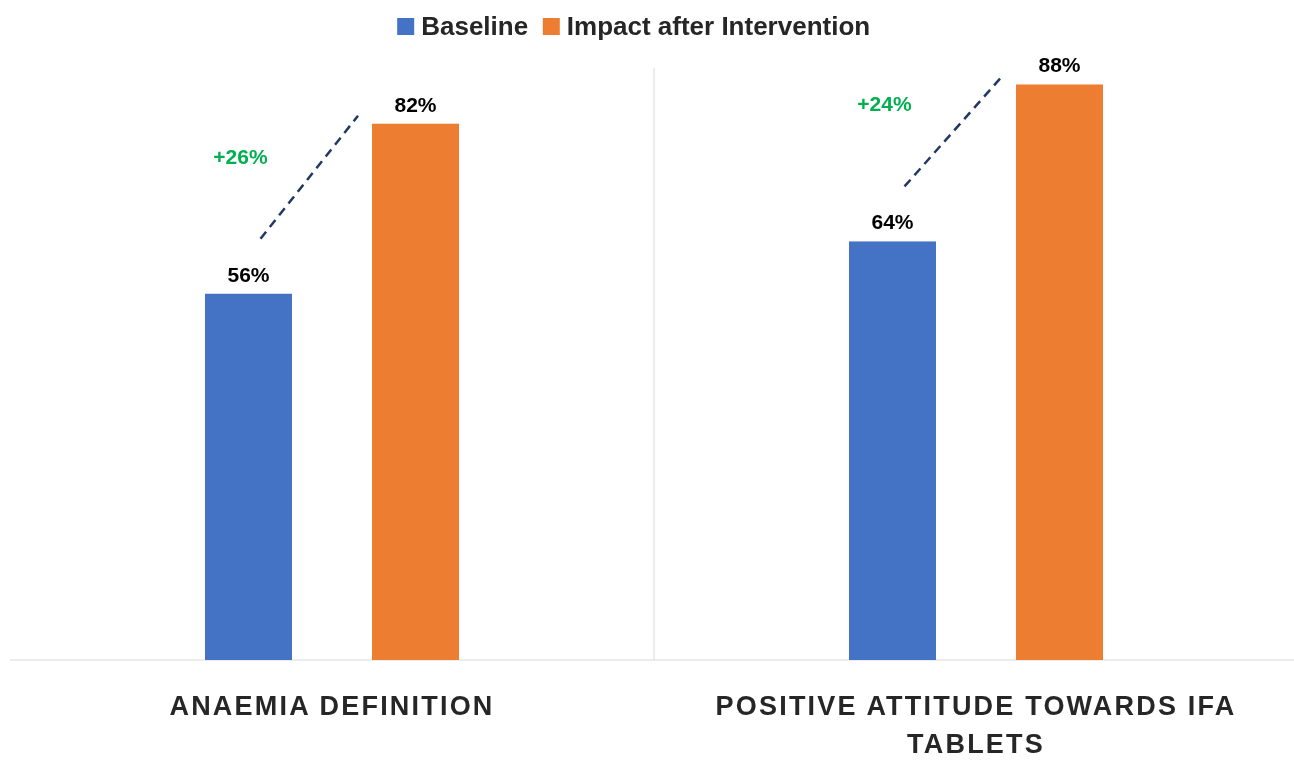  Describe the element at coordinates (240, 156) in the screenshot. I see `annotation: +26%` at that location.